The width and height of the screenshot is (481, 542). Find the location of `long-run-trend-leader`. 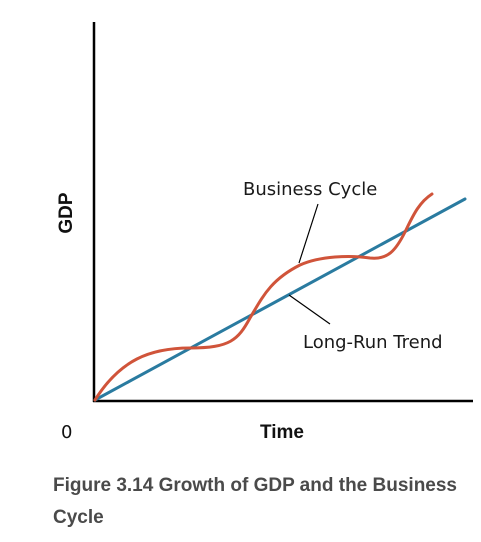

long-run-trend-leader is located at coordinates (309, 309).